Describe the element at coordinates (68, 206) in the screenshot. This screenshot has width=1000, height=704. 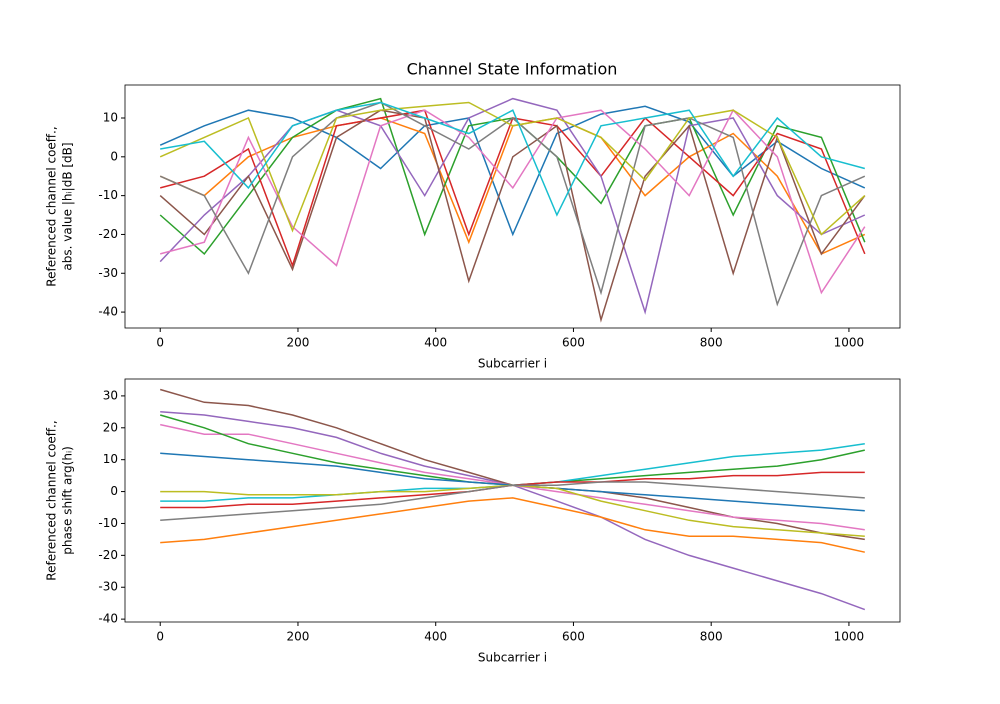
I see `y-axis-label: abs. value |hᵢ|dB [dB]` at that location.